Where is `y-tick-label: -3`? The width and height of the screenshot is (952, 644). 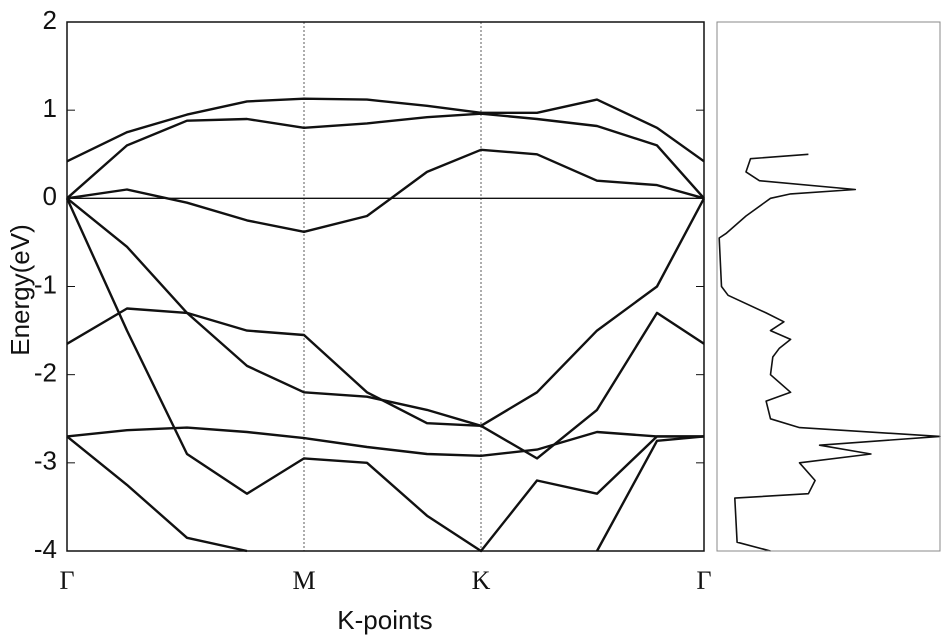
y-tick-label: -3 is located at coordinates (45, 461).